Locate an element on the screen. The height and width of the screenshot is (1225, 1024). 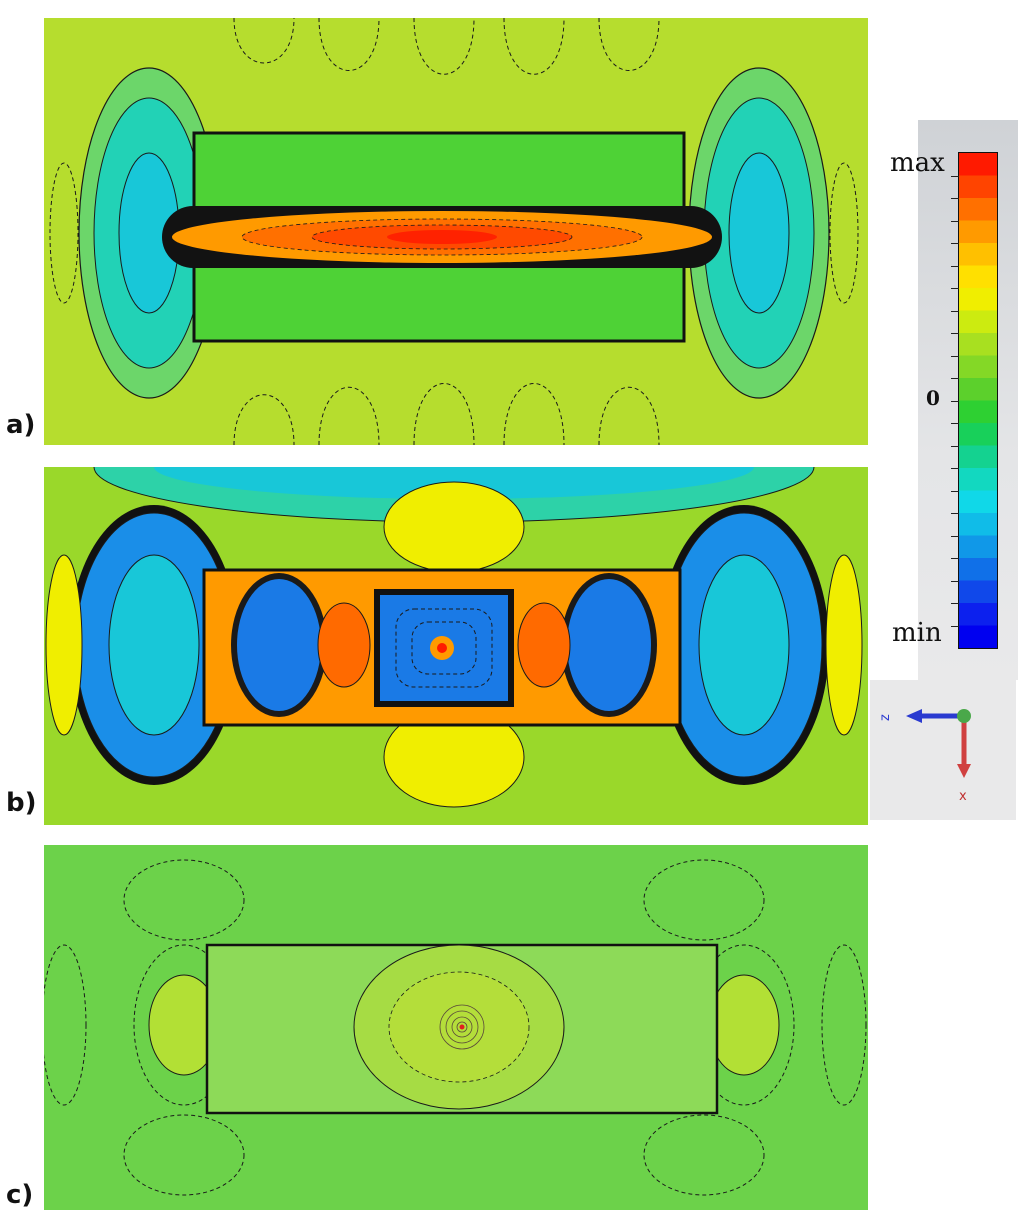
panel-label-b: b) is located at coordinates (21, 803).